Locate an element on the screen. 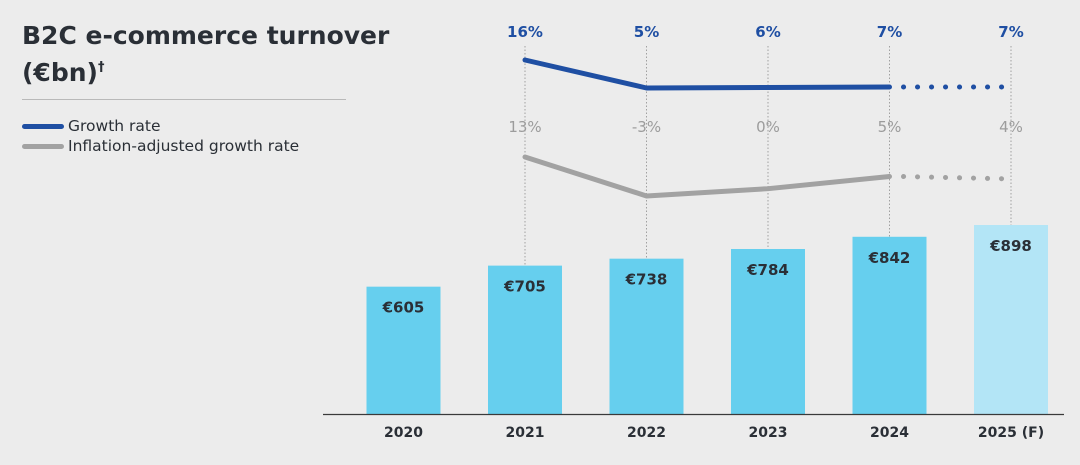 The height and width of the screenshot is (465, 1080). bar-value-label: €738 is located at coordinates (646, 280).